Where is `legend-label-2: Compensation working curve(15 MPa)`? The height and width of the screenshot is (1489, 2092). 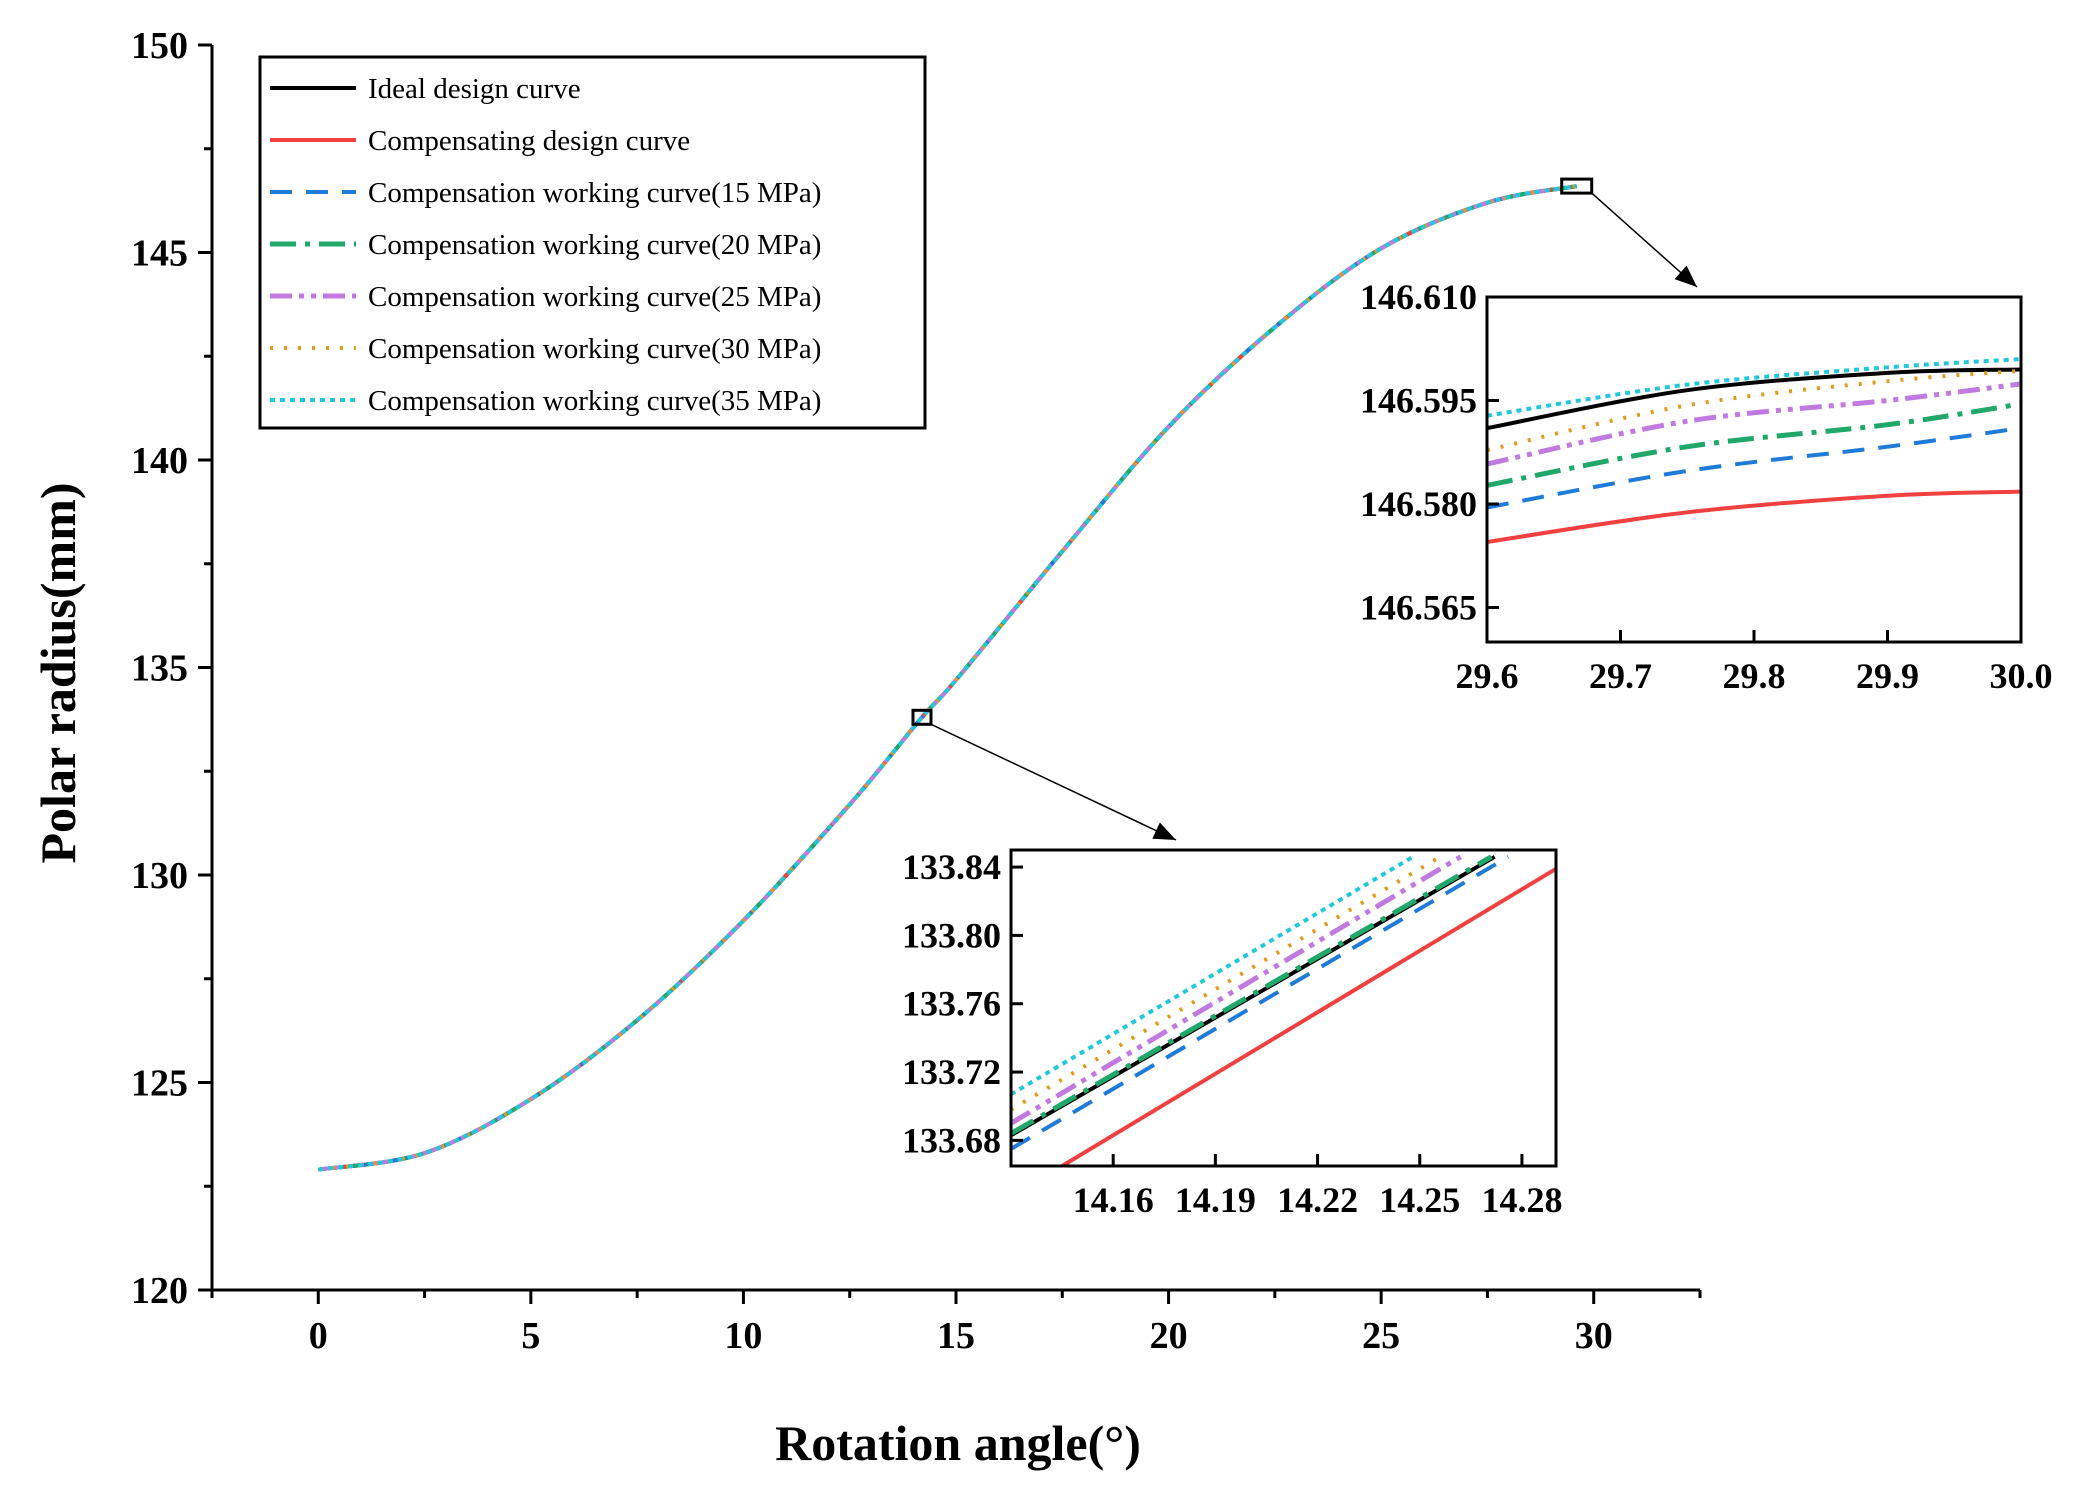
legend-label-2: Compensation working curve(15 MPa) is located at coordinates (594, 193).